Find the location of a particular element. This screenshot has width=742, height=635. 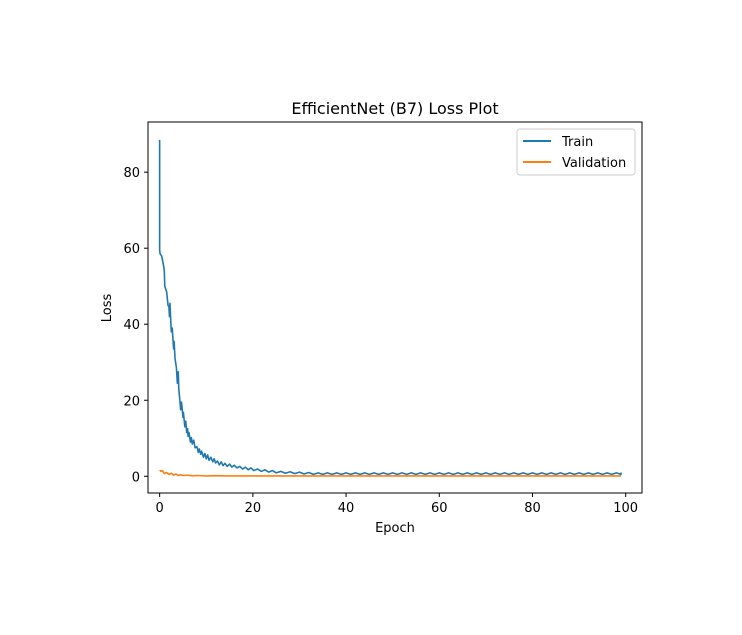

validation-loss-line is located at coordinates (390, 473).